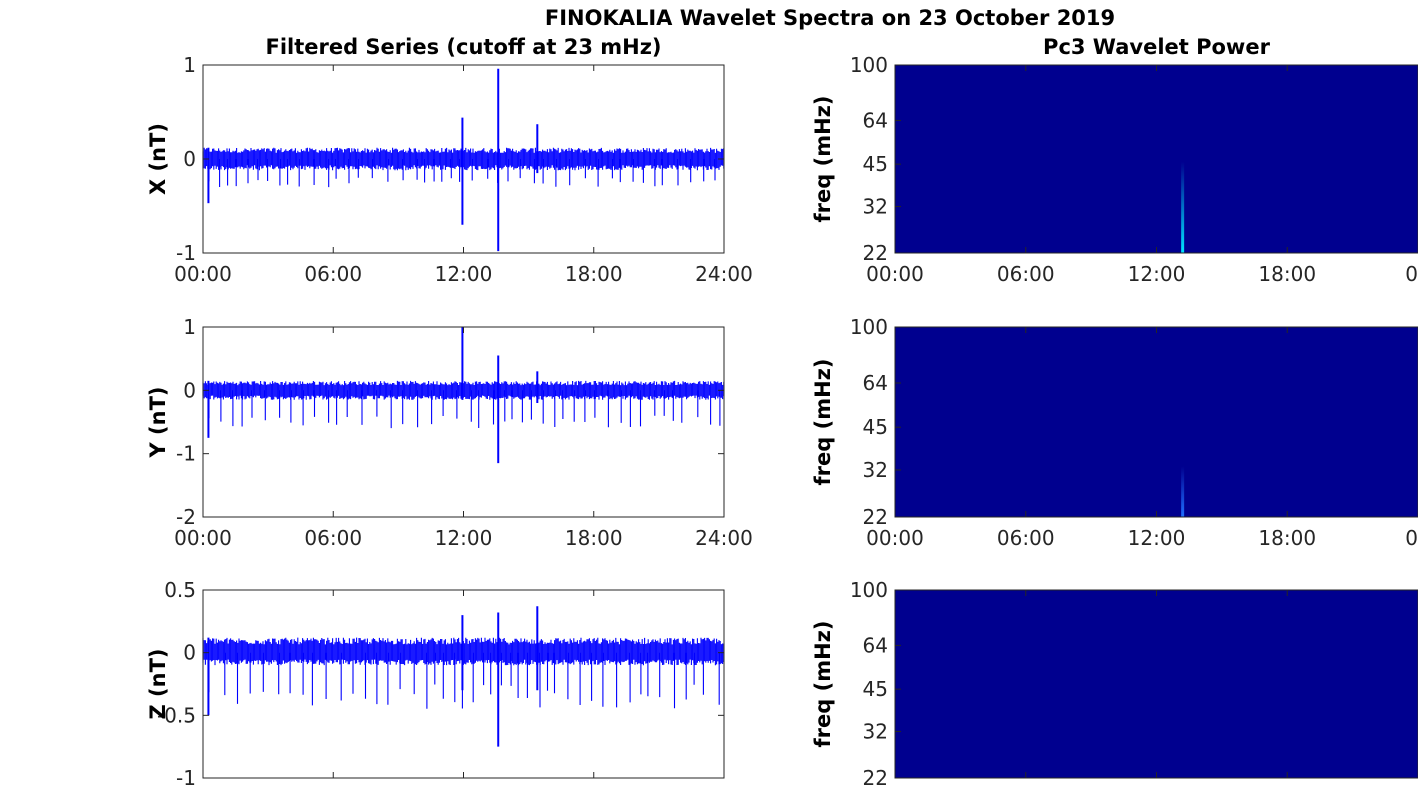 The width and height of the screenshot is (1418, 788). I want to click on series-panel-y: 1 0 -1 -200:00 06:00 12:00 18:00 24:00 Y (nT), so click(449, 432).